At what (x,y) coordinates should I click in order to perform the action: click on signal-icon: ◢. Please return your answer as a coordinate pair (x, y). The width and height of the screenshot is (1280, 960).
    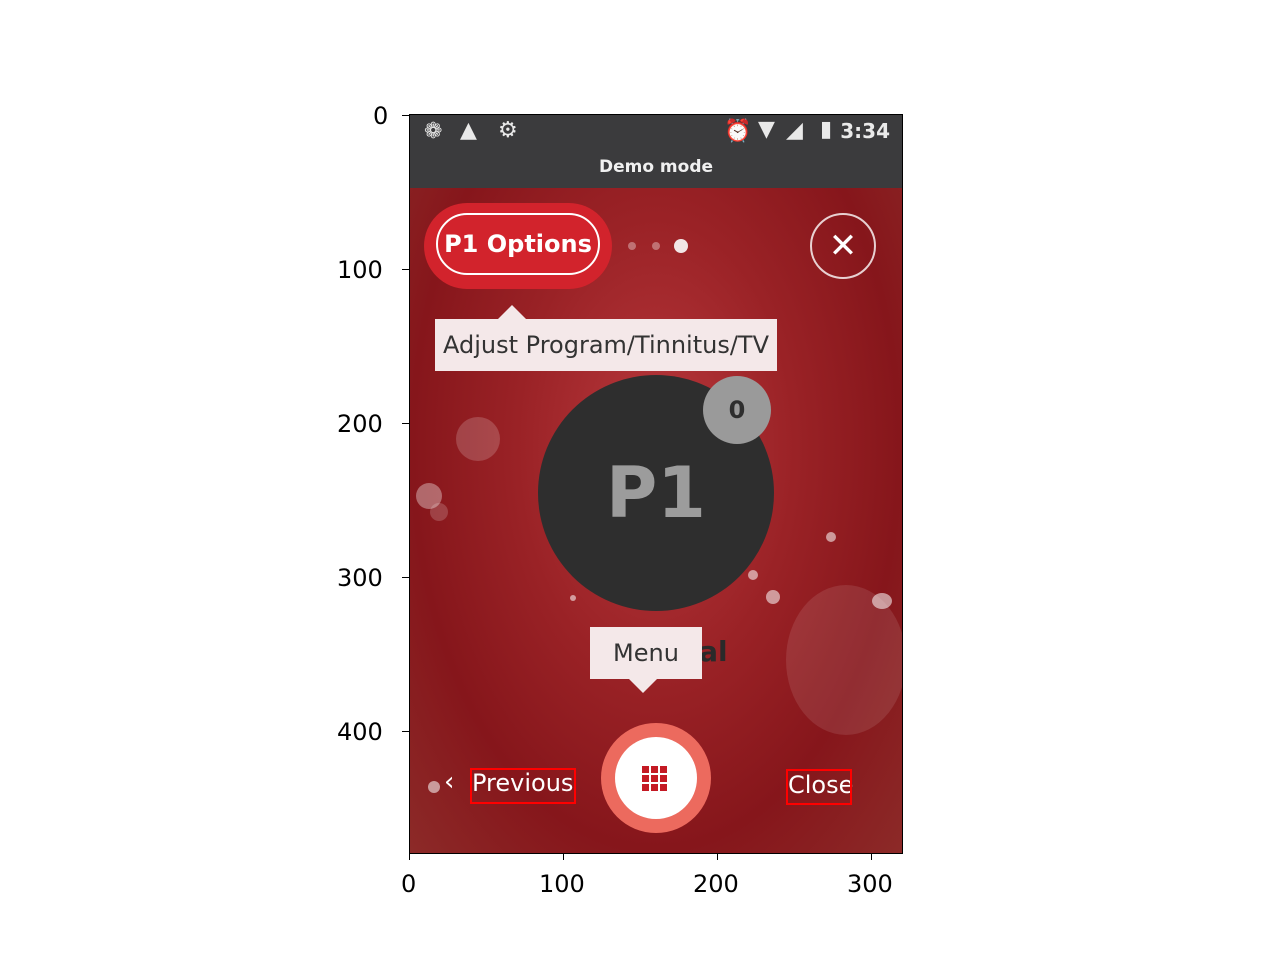
    Looking at the image, I should click on (794, 130).